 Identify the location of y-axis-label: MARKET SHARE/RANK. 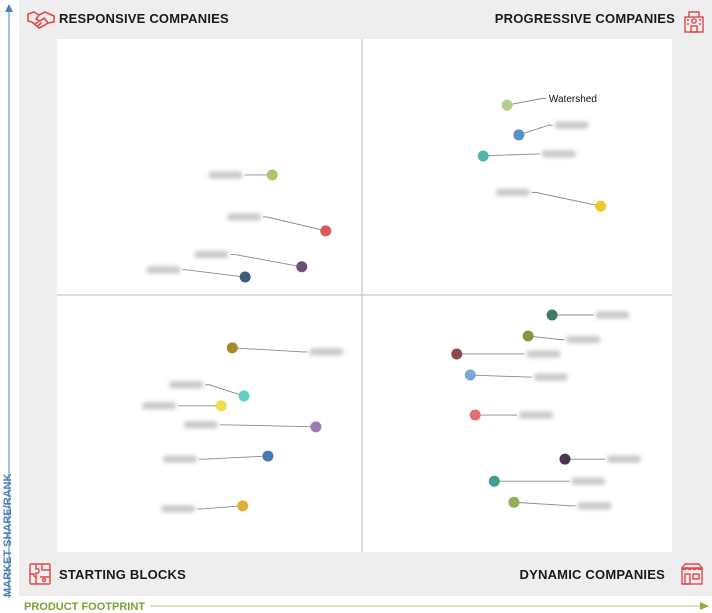
(8, 535).